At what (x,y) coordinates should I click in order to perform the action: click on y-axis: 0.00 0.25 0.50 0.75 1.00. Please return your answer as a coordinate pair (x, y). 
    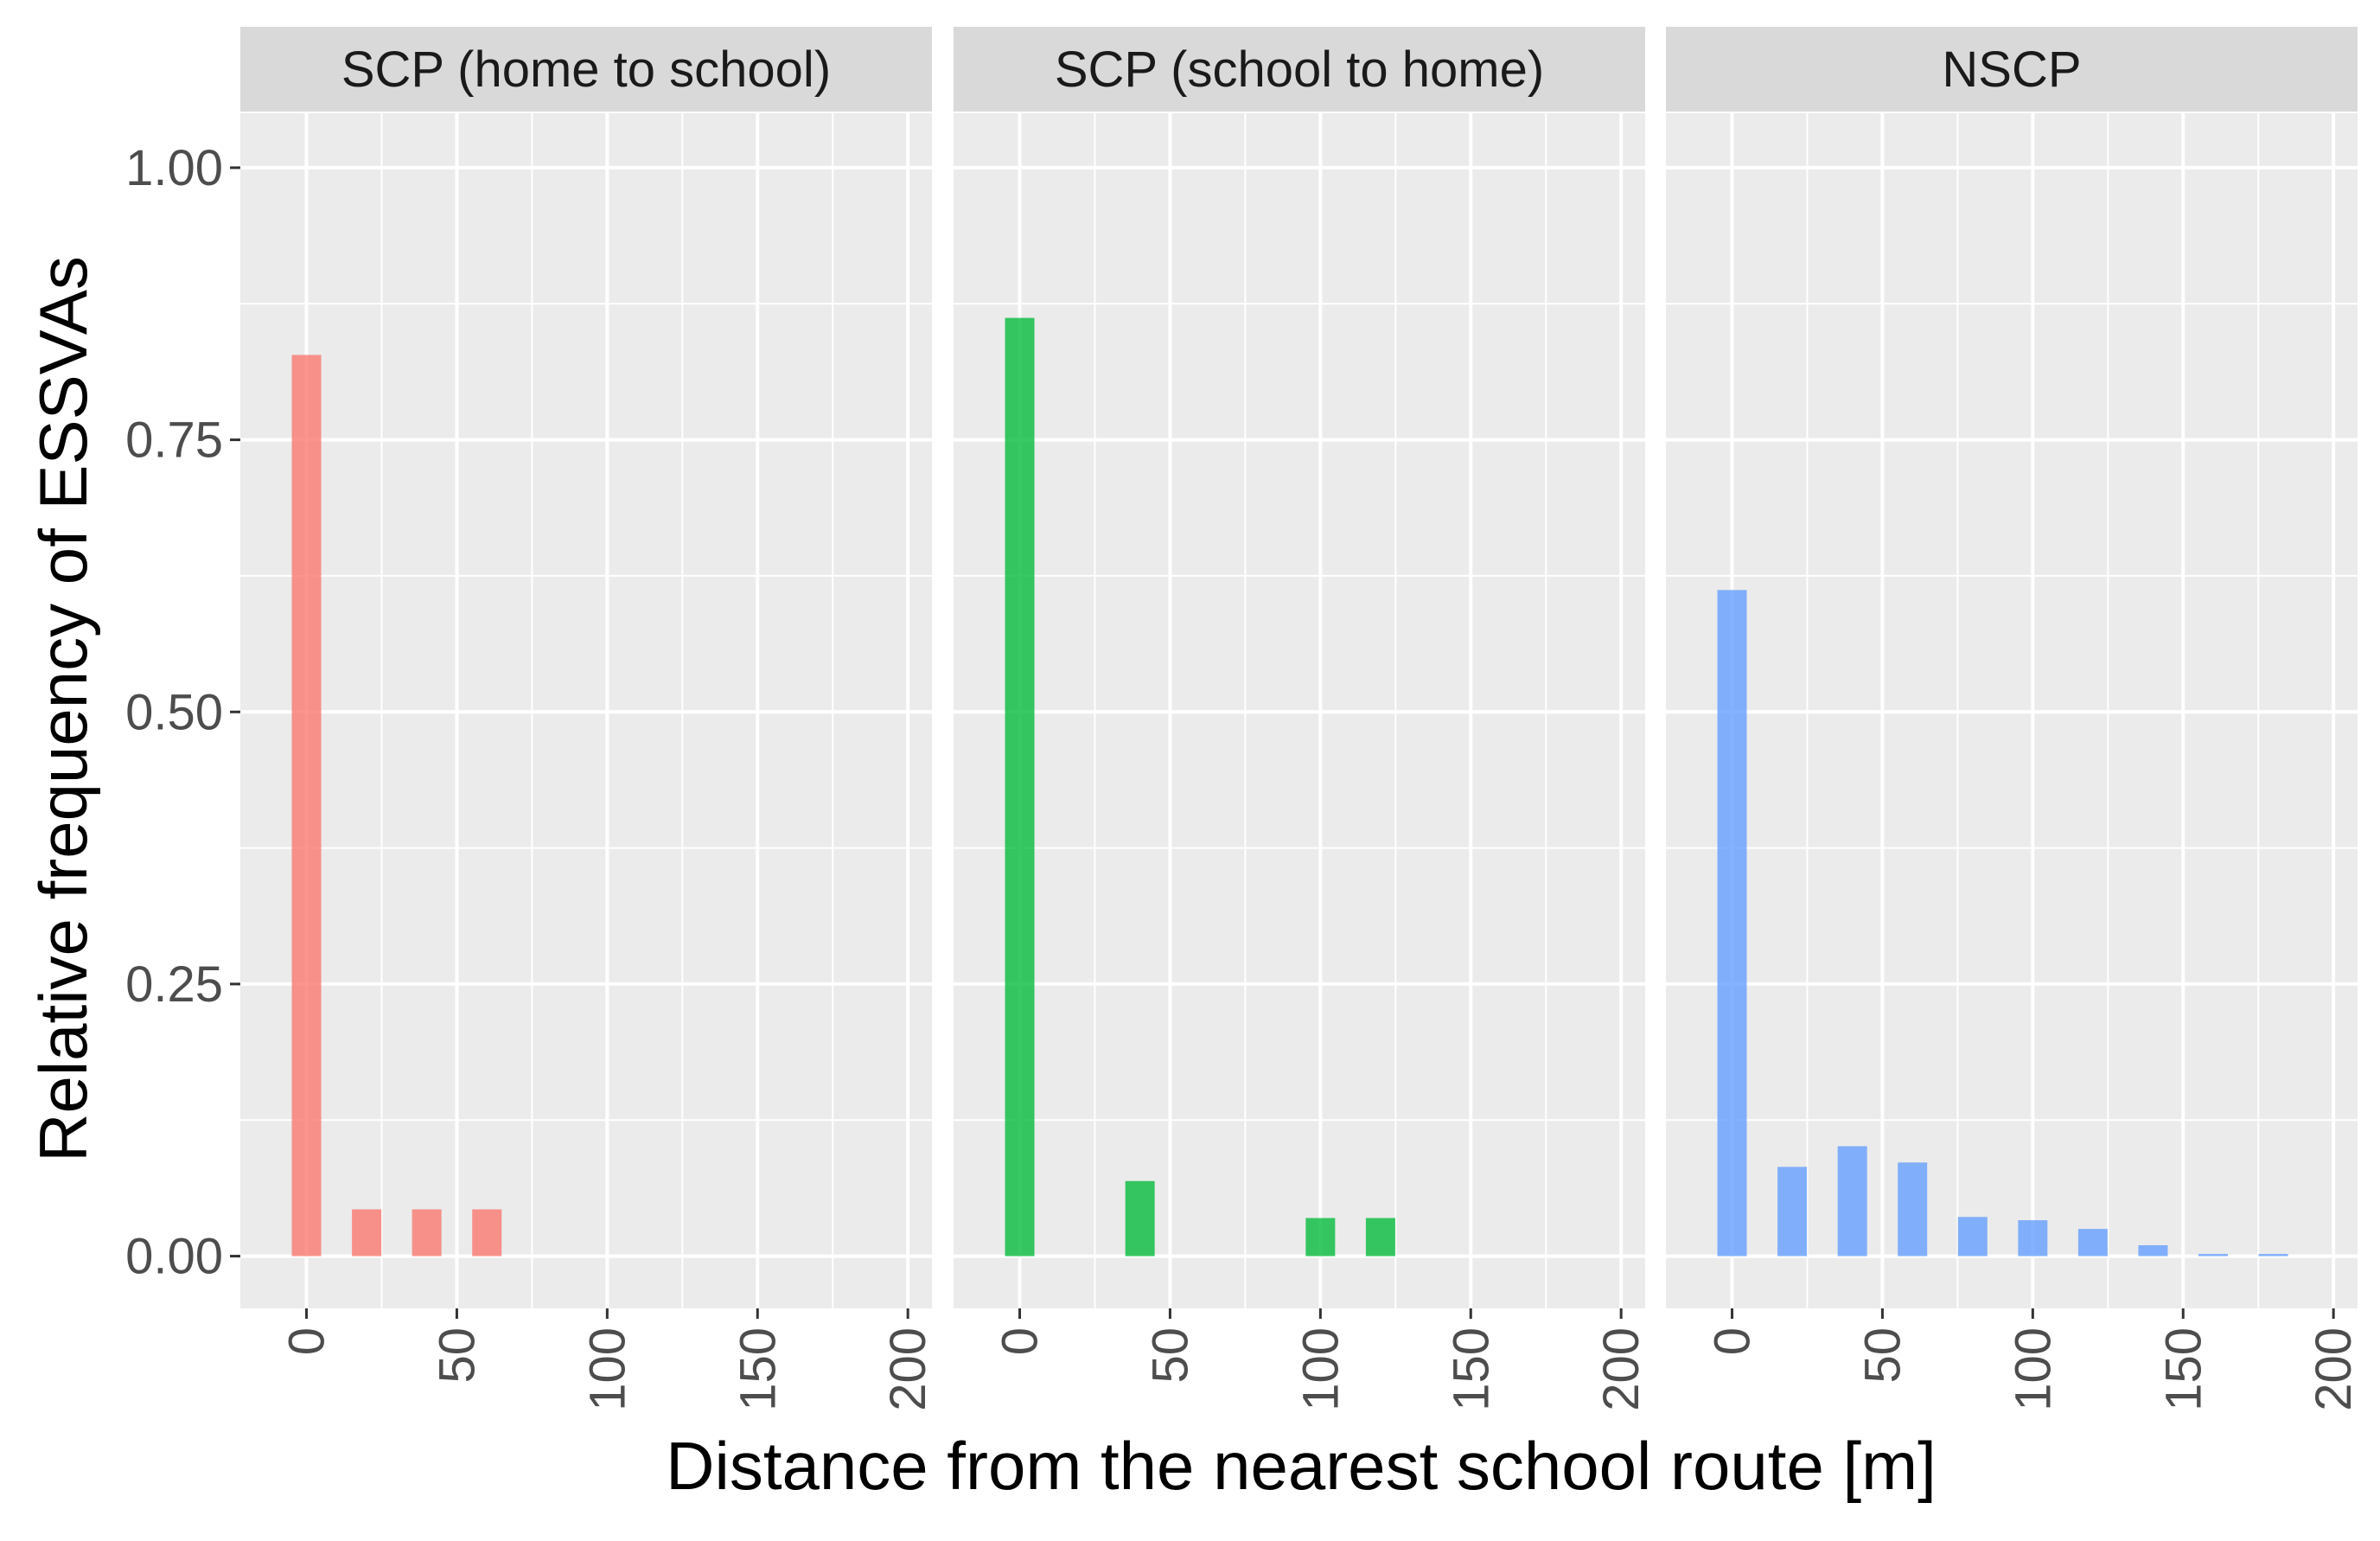
    Looking at the image, I should click on (182, 712).